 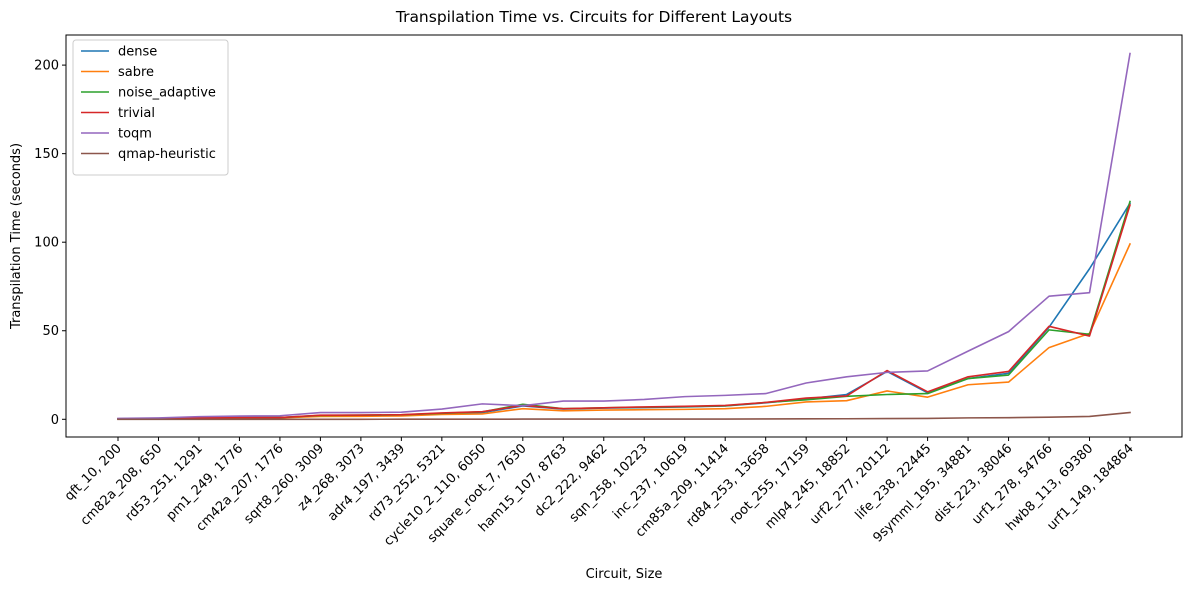 What do you see at coordinates (167, 93) in the screenshot?
I see `legend-label-noise_adaptive: noise_adaptive` at bounding box center [167, 93].